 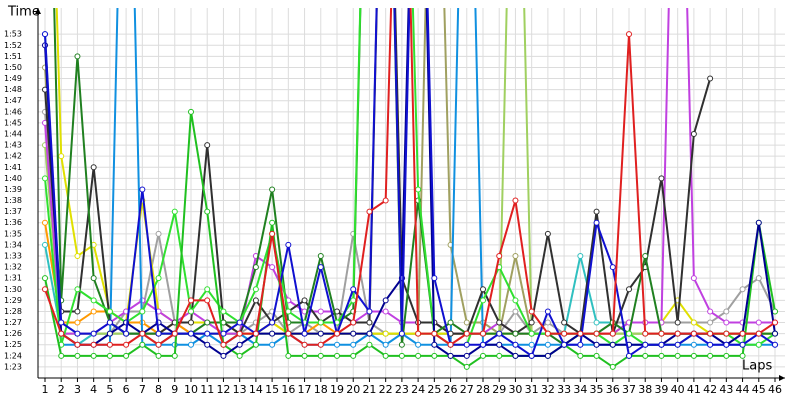 What do you see at coordinates (13, 178) in the screenshot?
I see `y-tick-label: 1:40` at bounding box center [13, 178].